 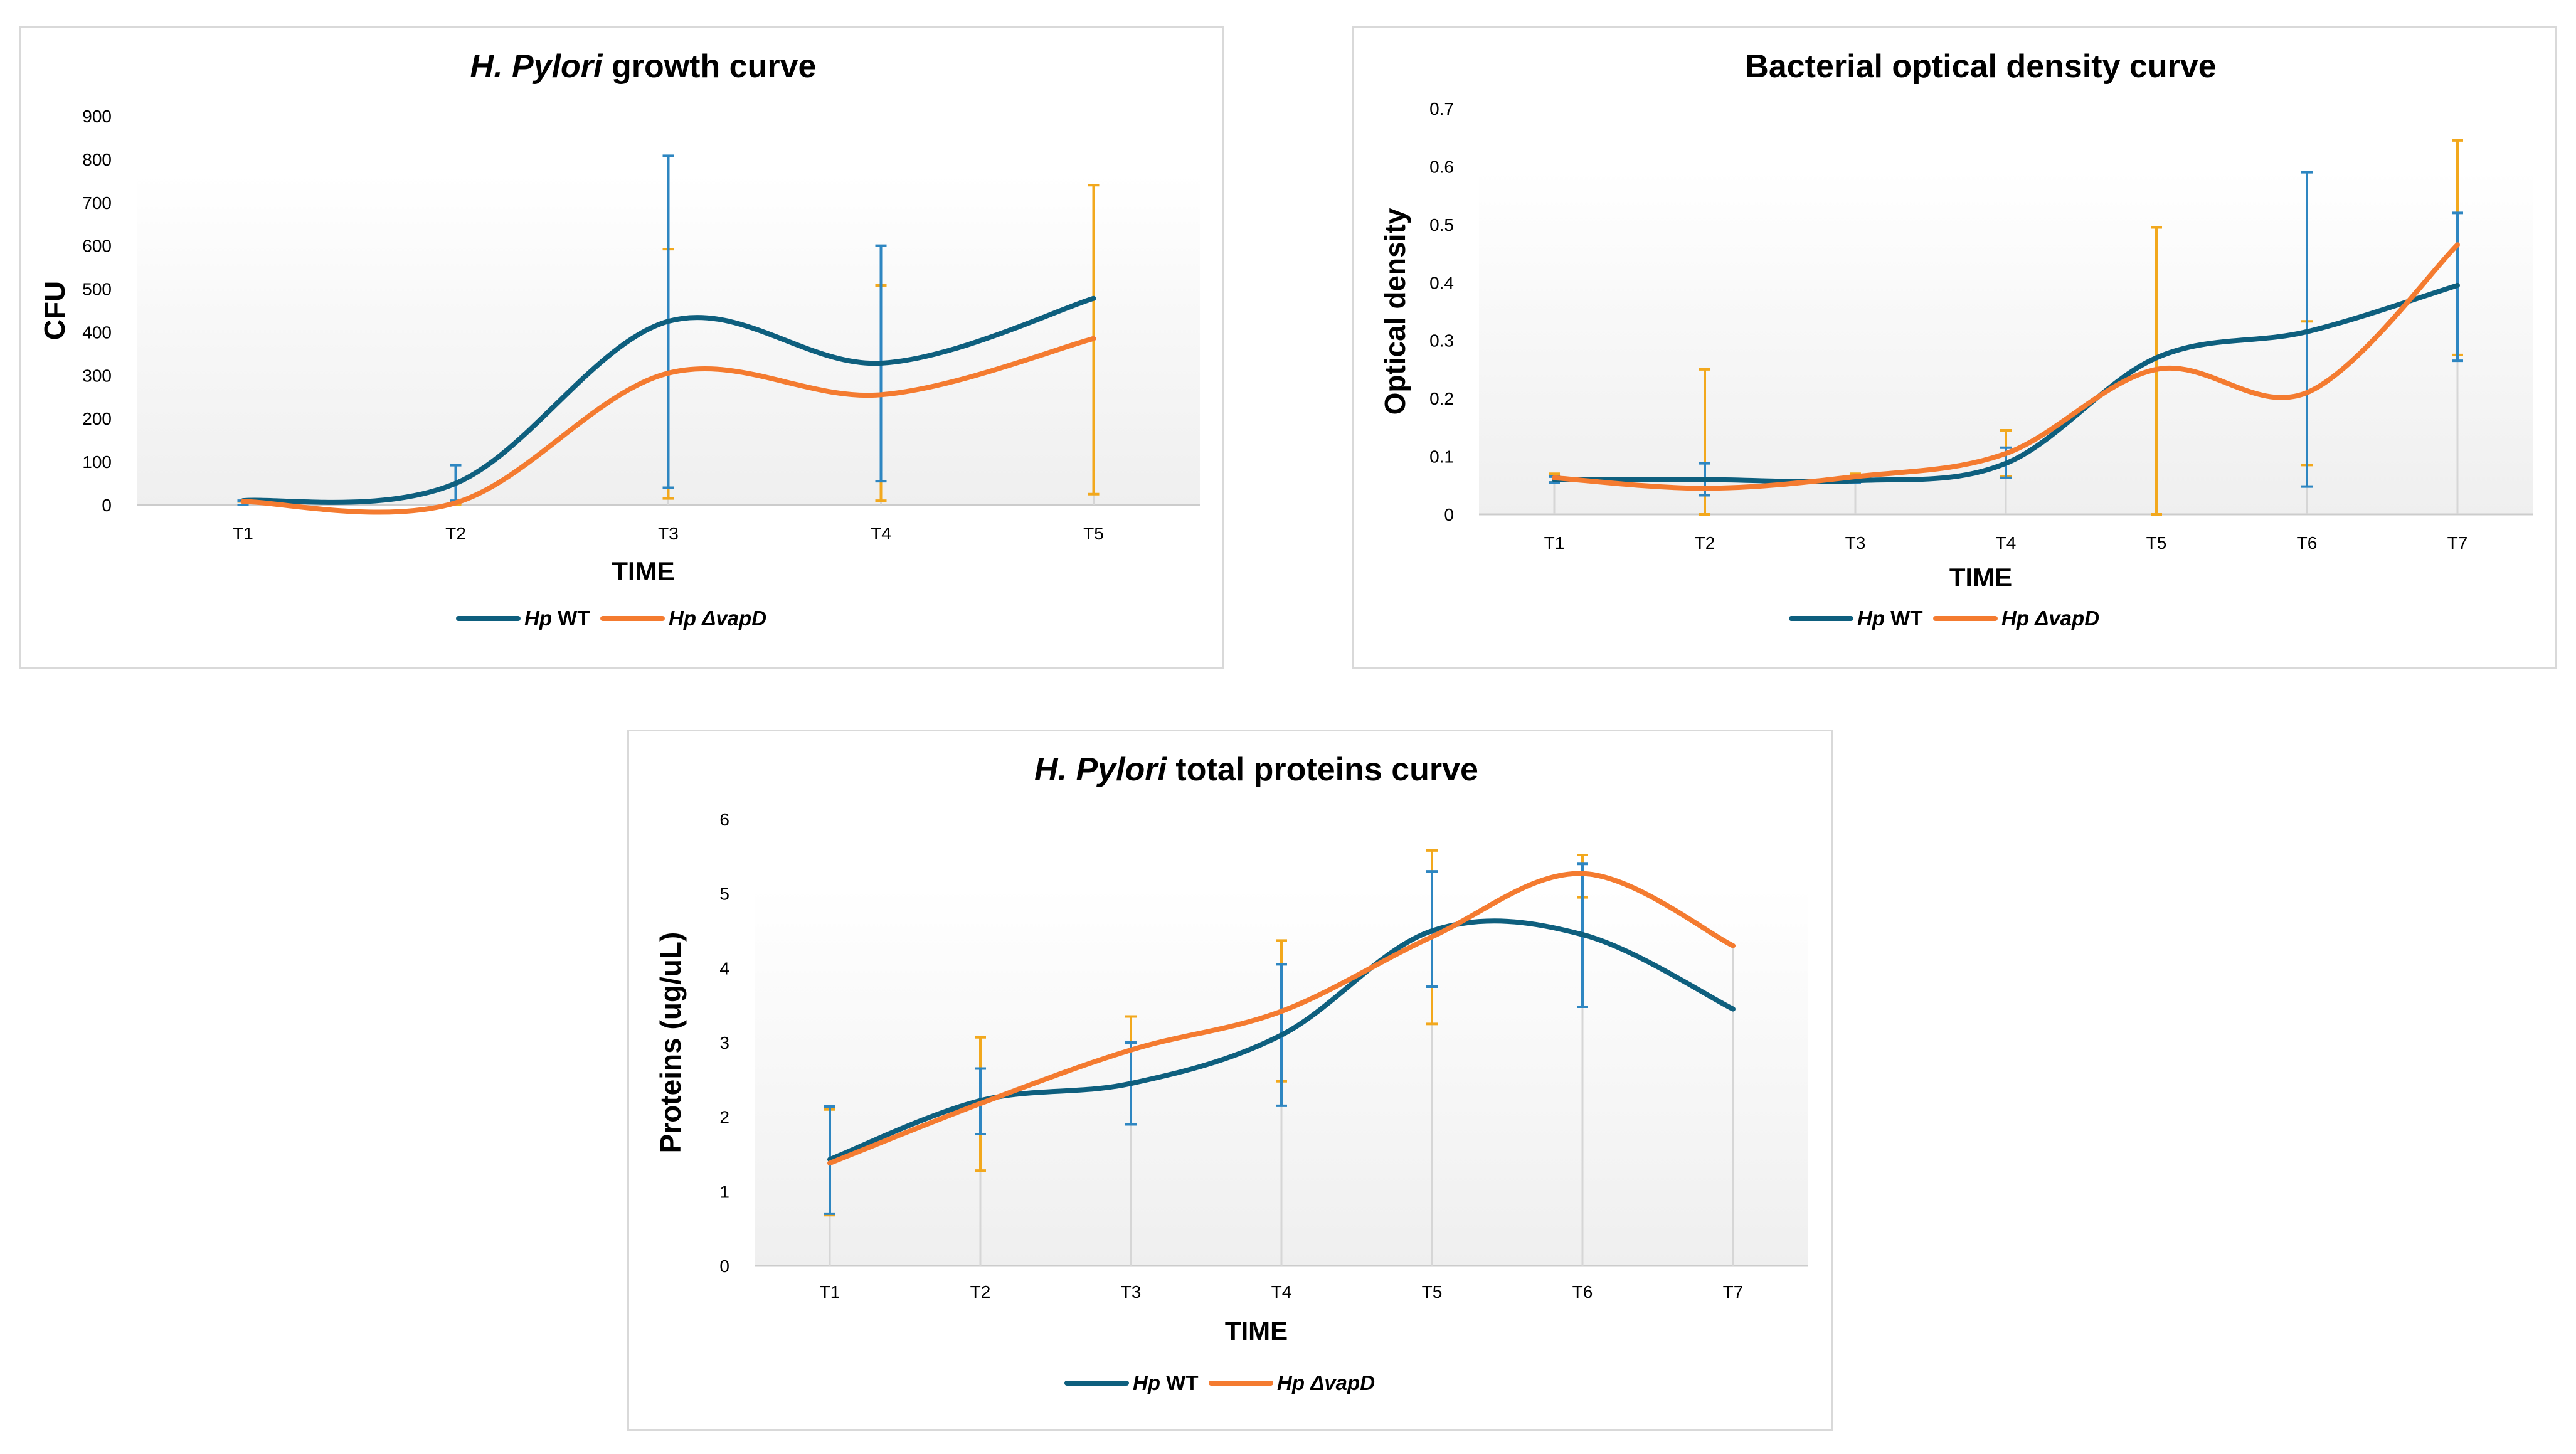 What do you see at coordinates (97, 116) in the screenshot?
I see `y-tick-label: 900` at bounding box center [97, 116].